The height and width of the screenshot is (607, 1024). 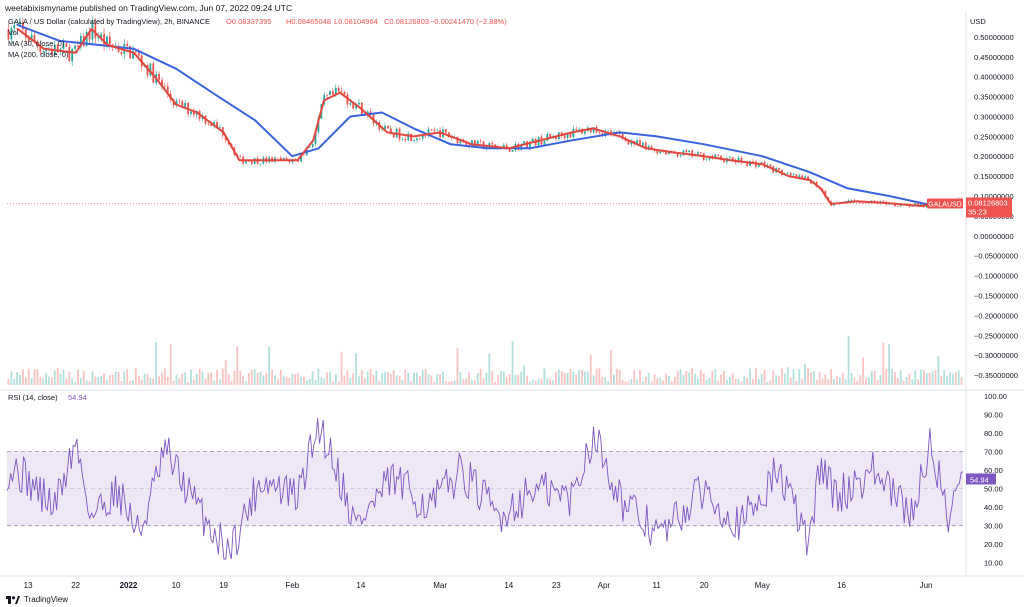 I want to click on rsi-tick-label: 100.00, so click(x=995, y=396).